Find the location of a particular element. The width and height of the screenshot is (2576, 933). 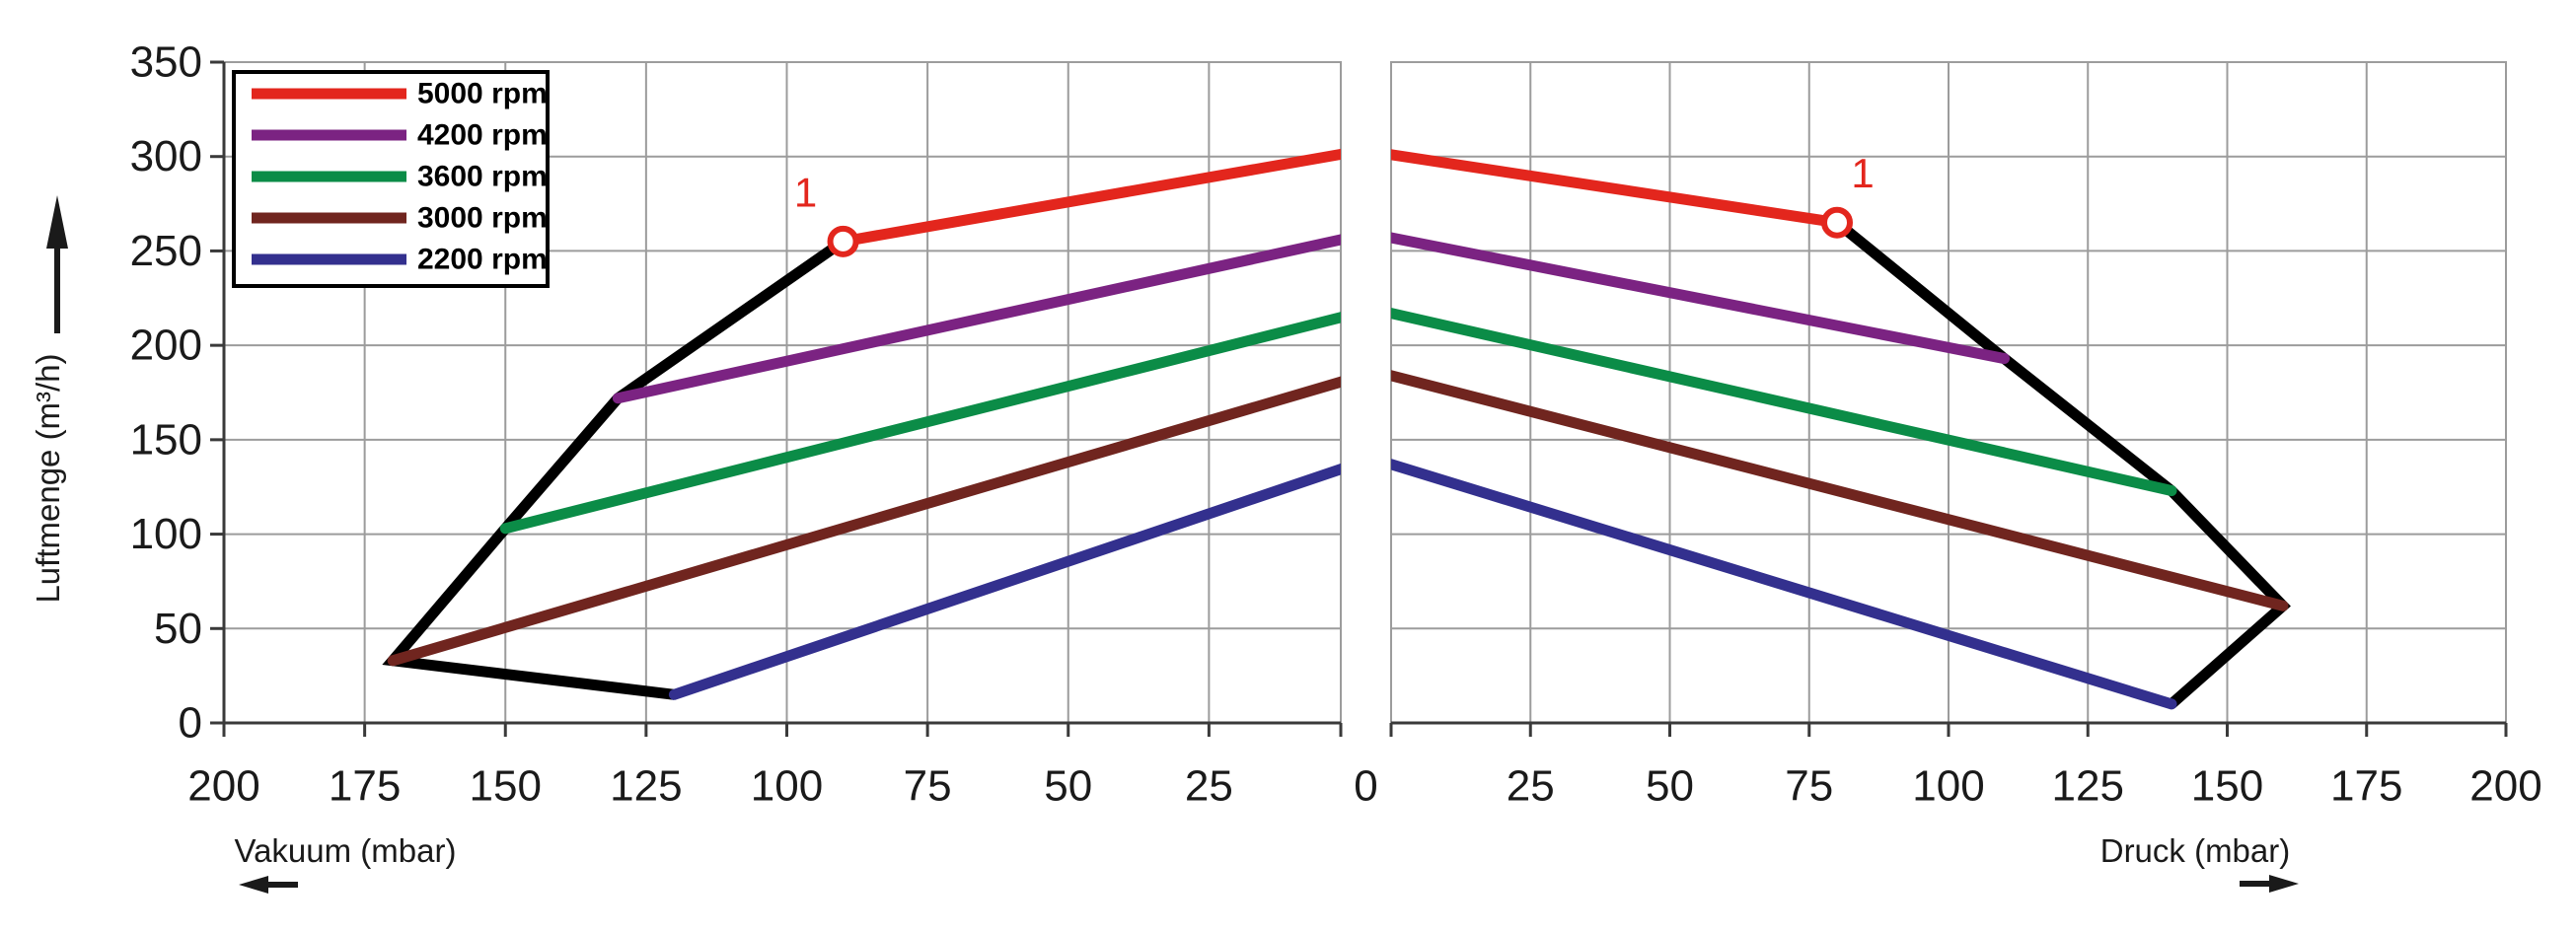

legend: 5000 rpm 4200 rpm 3600 rpm 3000 rpm 2200 rpm is located at coordinates (391, 179).